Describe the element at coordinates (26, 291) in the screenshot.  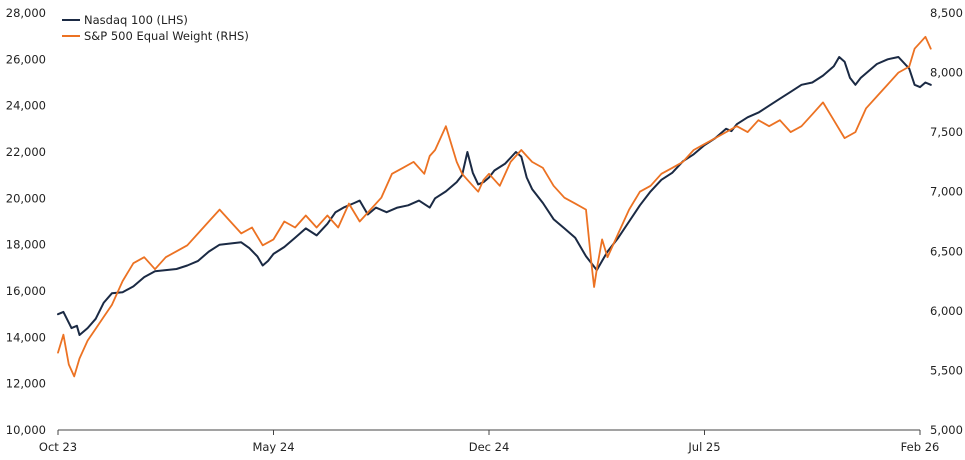
I see `left-tick-label: 16,000` at that location.